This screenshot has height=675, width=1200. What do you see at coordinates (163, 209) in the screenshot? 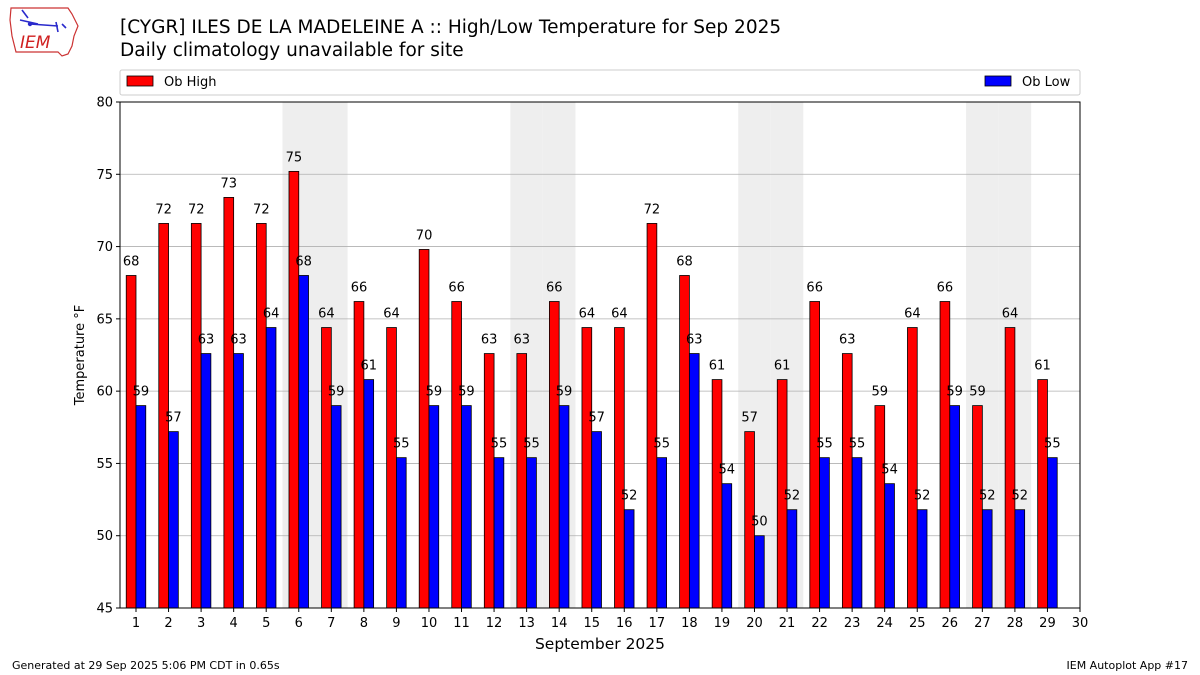
I see `bar-label-high-2: 72` at bounding box center [163, 209].